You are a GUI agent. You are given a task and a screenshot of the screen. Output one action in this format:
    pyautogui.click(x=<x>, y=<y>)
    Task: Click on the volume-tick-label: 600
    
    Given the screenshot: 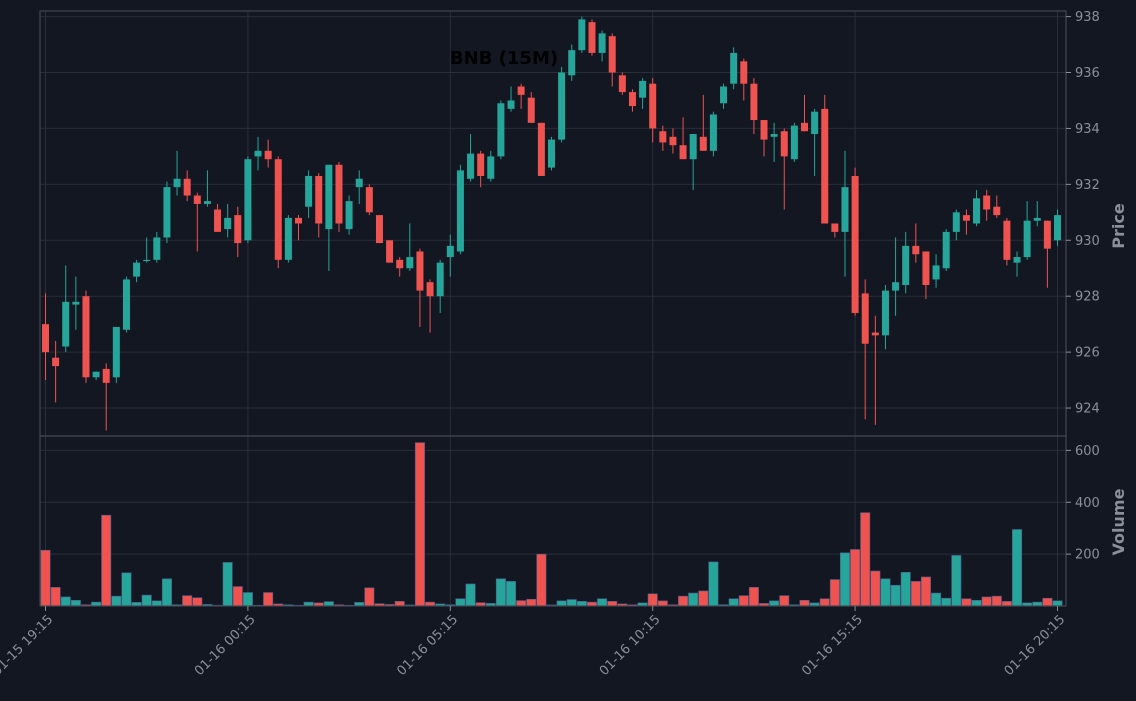 What is the action you would take?
    pyautogui.click(x=1087, y=451)
    